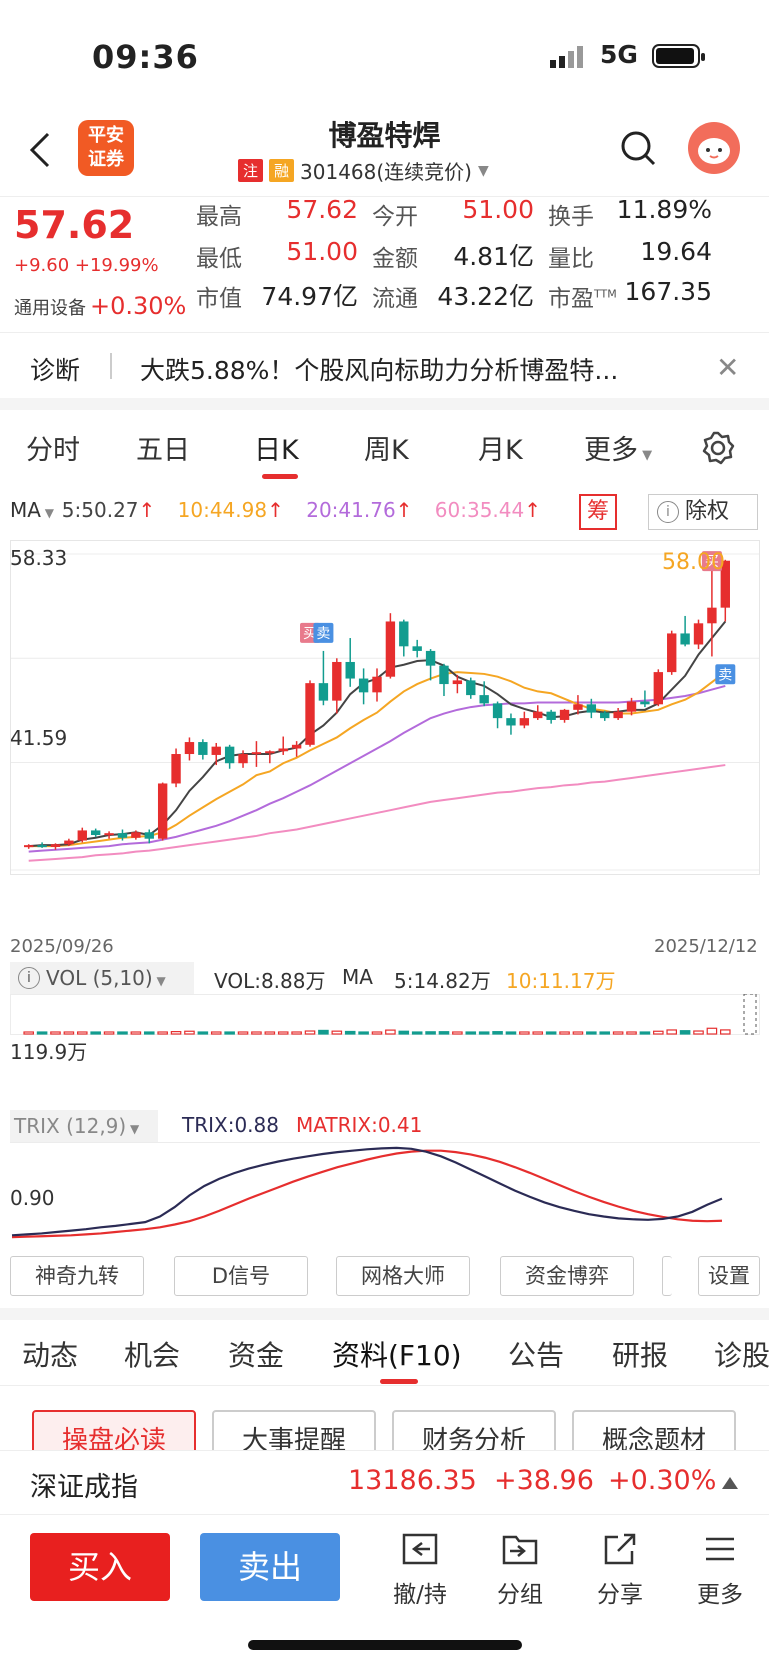 The width and height of the screenshot is (769, 1665). I want to click on tab-five-day: 五日, so click(163, 450).